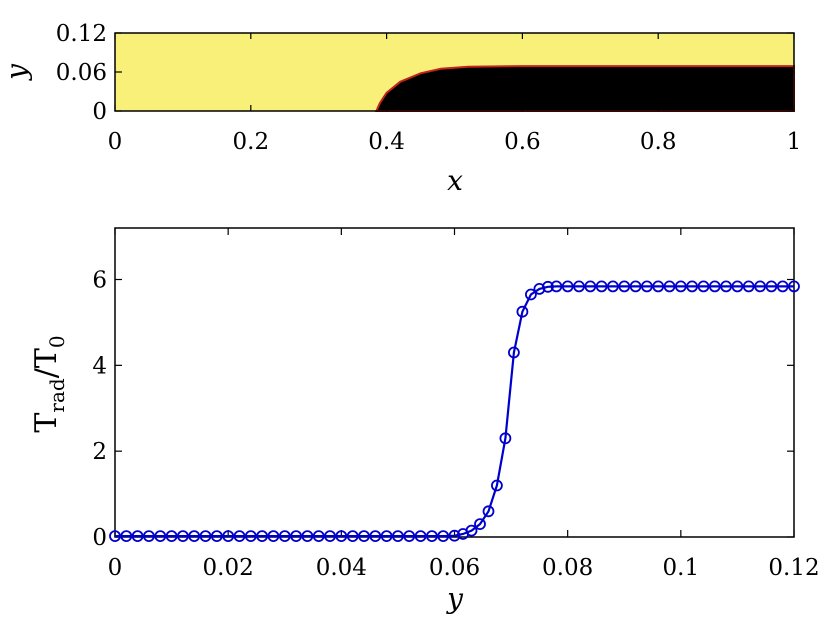 This screenshot has width=830, height=623. Describe the element at coordinates (99, 366) in the screenshot. I see `line-y-tick-label: 4` at that location.